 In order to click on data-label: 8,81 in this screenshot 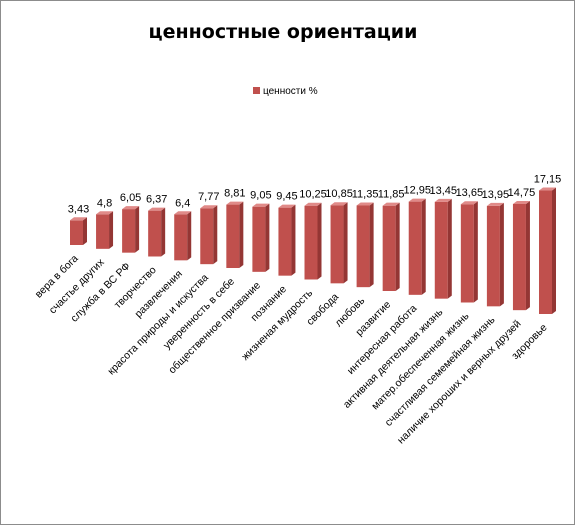, I will do `click(234, 194)`.